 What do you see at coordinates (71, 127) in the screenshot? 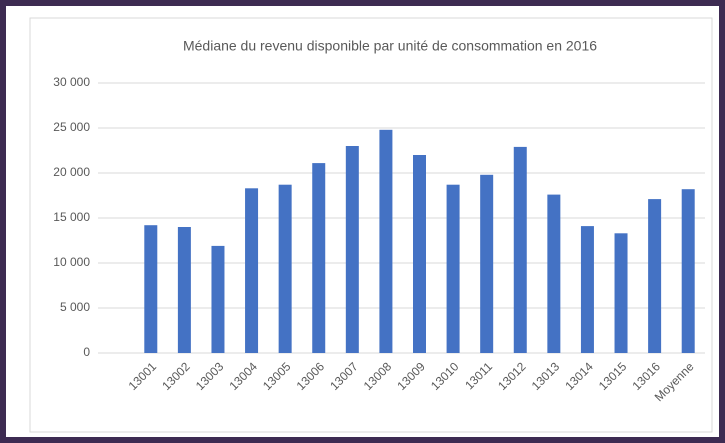
I see `y-tick-label: 25 000` at bounding box center [71, 127].